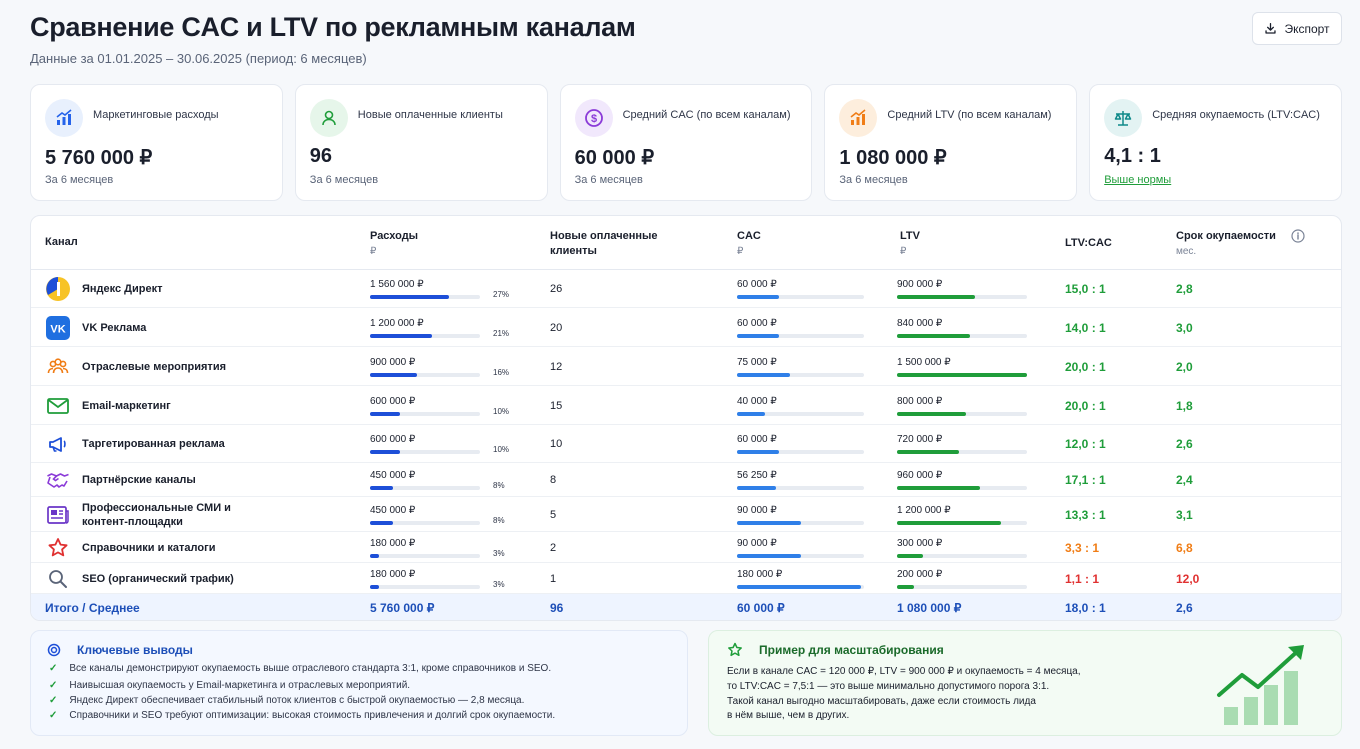 This screenshot has height=749, width=1360. I want to click on payback-months: 3,1, so click(1184, 514).